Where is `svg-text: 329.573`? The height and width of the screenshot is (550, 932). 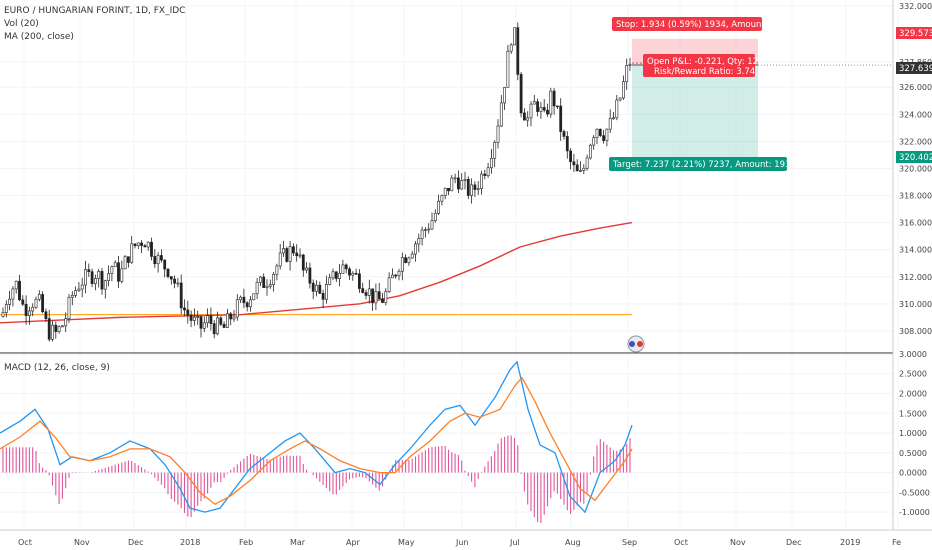 svg-text: 329.573 is located at coordinates (915, 34).